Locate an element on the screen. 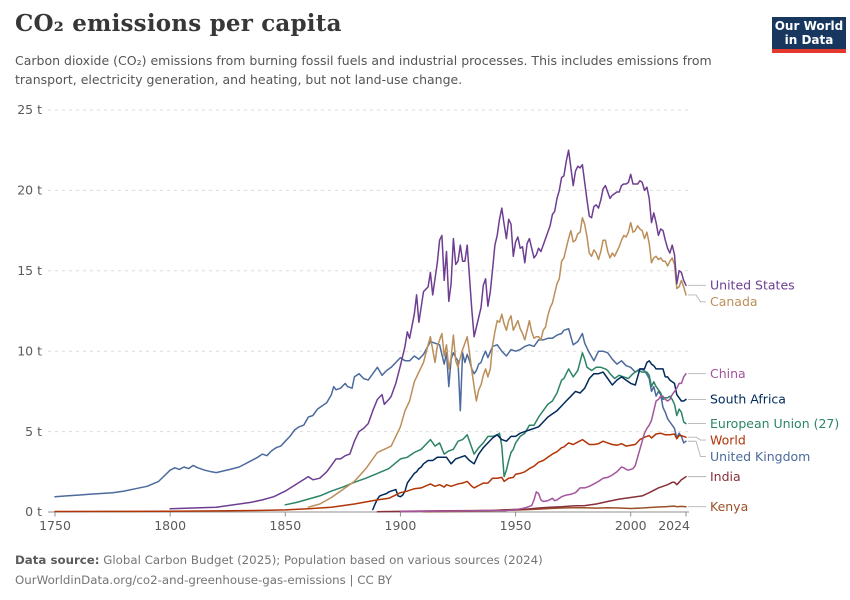 The image size is (850, 600). series-label-european-union-27: European Union (27) is located at coordinates (774, 423).